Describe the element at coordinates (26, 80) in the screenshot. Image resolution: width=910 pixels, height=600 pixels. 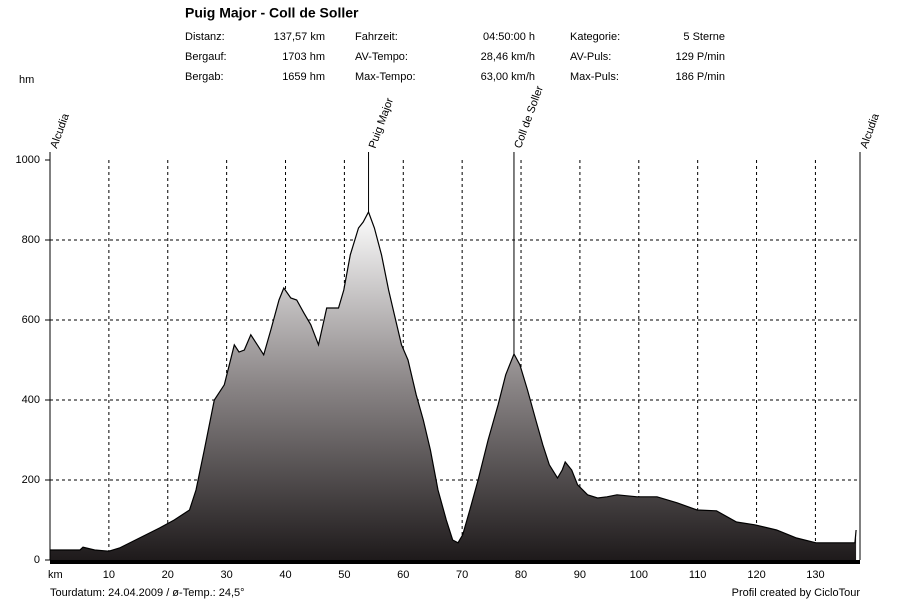
I see `y-axis-label: hm` at that location.